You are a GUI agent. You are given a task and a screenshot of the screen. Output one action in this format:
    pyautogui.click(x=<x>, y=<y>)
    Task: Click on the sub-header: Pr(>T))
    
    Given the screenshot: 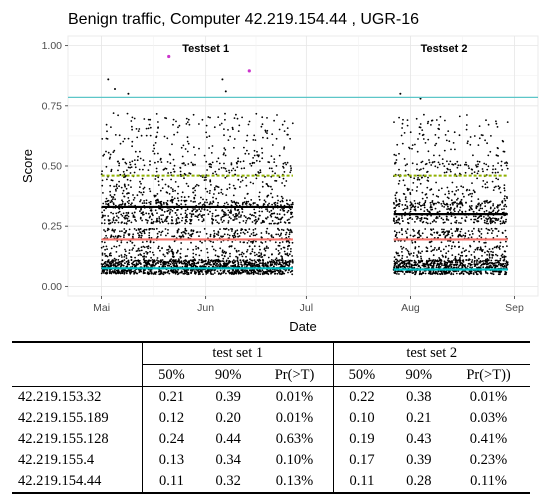 What is the action you would take?
    pyautogui.click(x=488, y=375)
    